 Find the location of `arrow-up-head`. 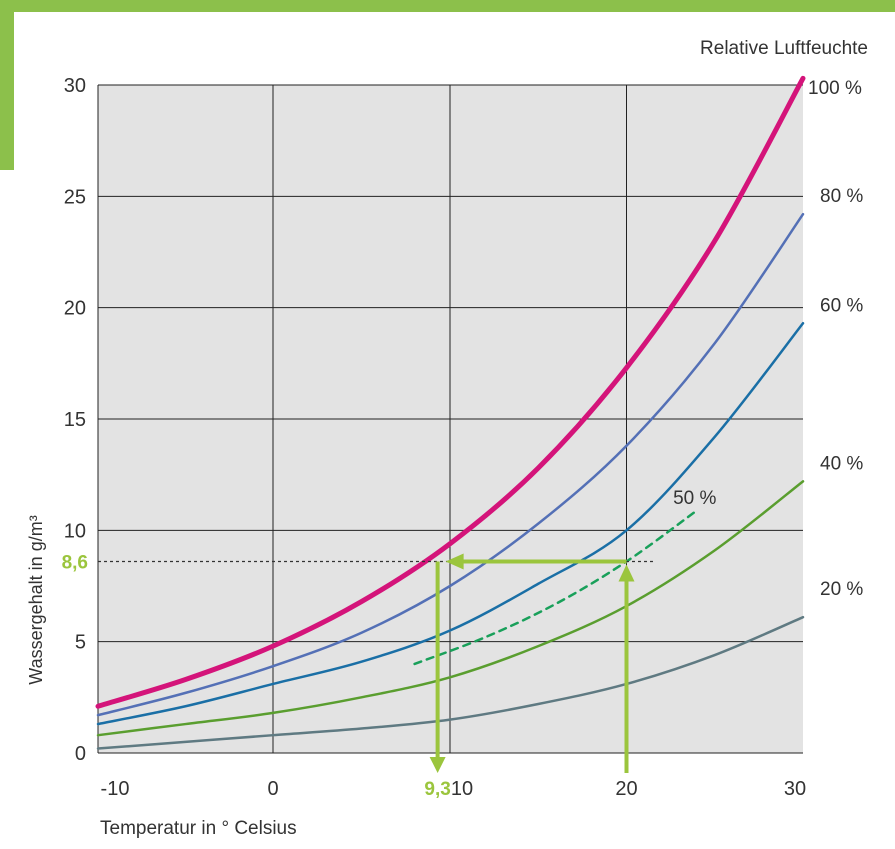

arrow-up-head is located at coordinates (626, 573).